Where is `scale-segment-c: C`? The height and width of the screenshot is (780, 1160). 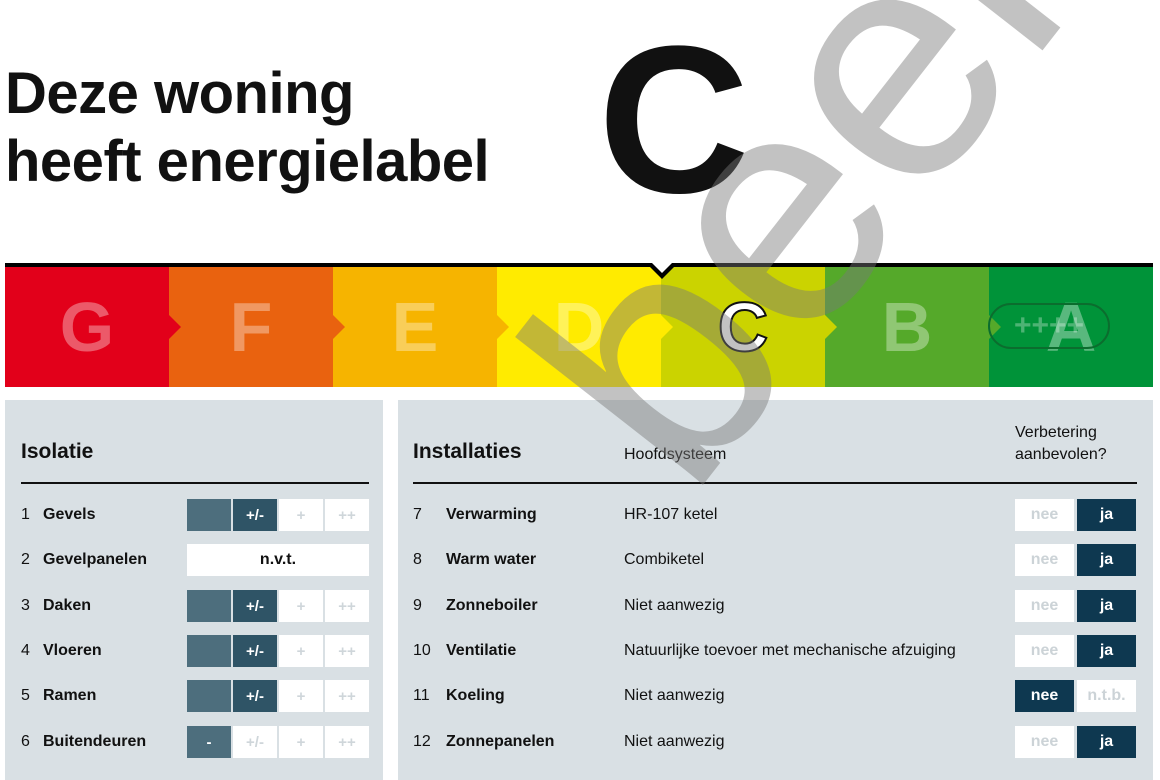 scale-segment-c: C is located at coordinates (749, 327).